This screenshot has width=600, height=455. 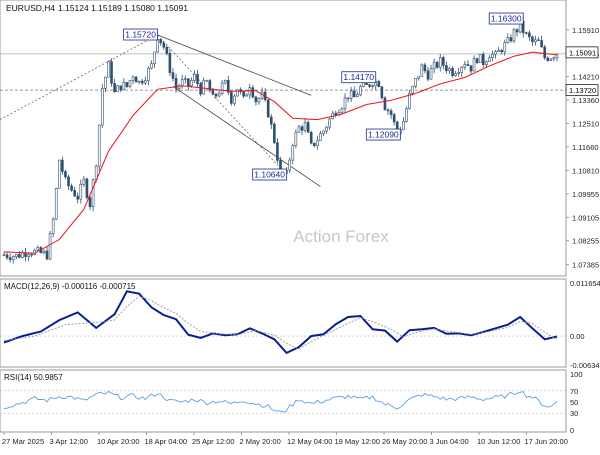 What do you see at coordinates (213, 441) in the screenshot?
I see `x-tick-label: 25 Apr 12:00` at bounding box center [213, 441].